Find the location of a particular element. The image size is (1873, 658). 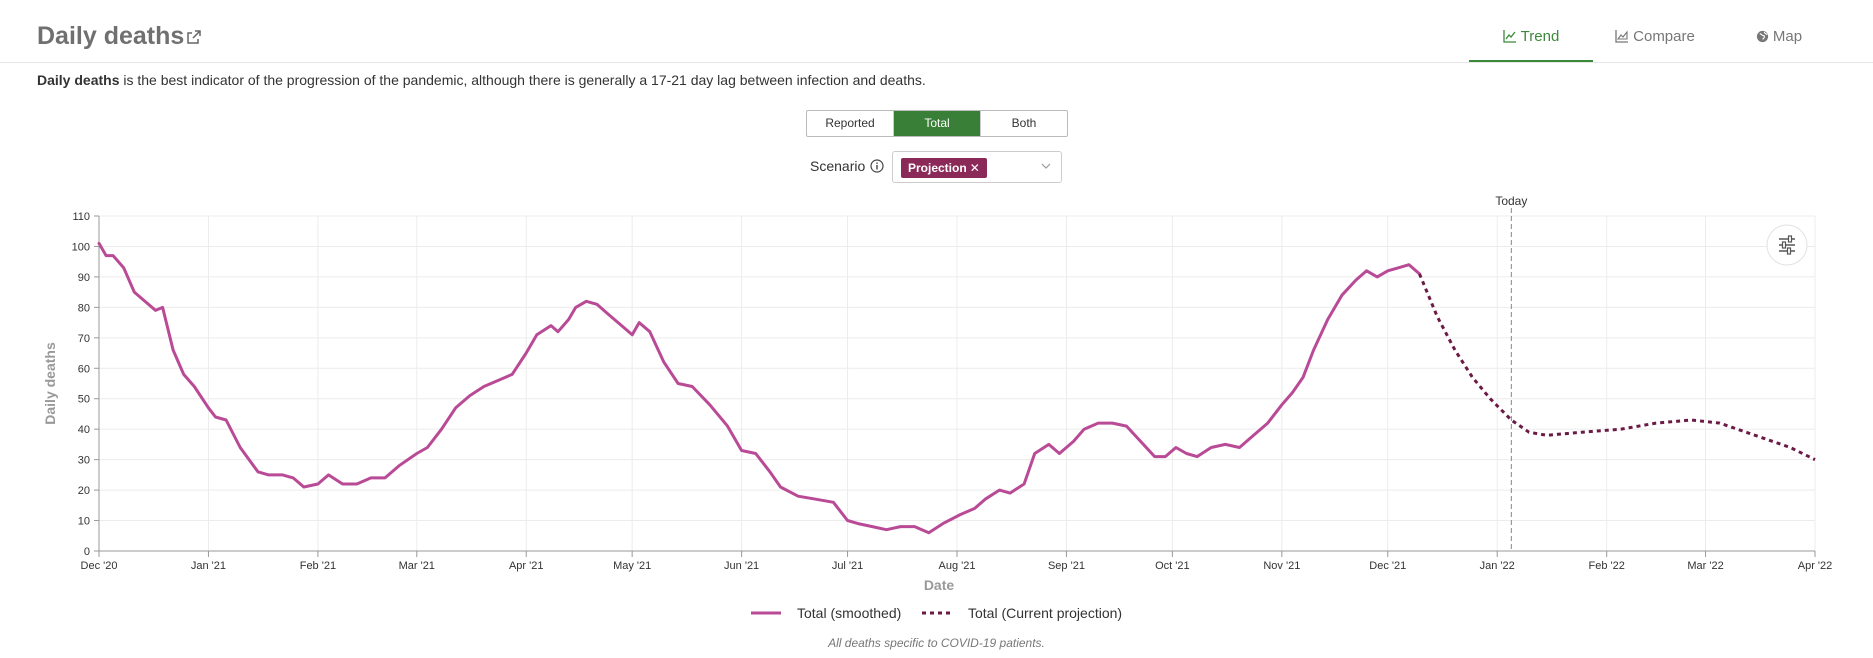

tab-trend: Trend is located at coordinates (1531, 31).